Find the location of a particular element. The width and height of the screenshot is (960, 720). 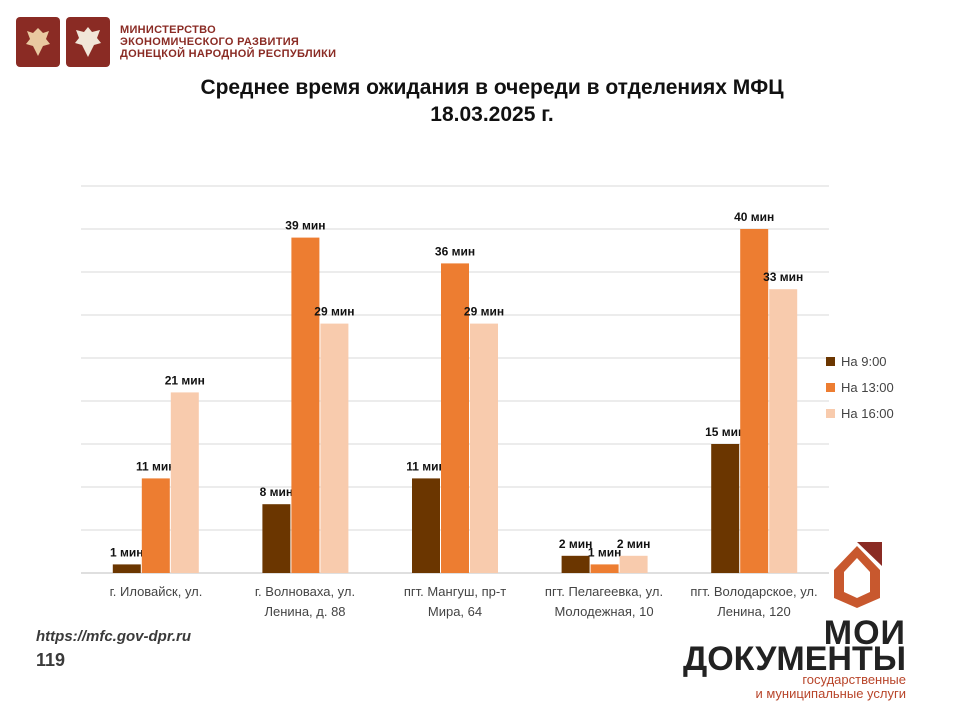

category-label: пгт. Володарское, ул. Ленина, 120 is located at coordinates (754, 602).